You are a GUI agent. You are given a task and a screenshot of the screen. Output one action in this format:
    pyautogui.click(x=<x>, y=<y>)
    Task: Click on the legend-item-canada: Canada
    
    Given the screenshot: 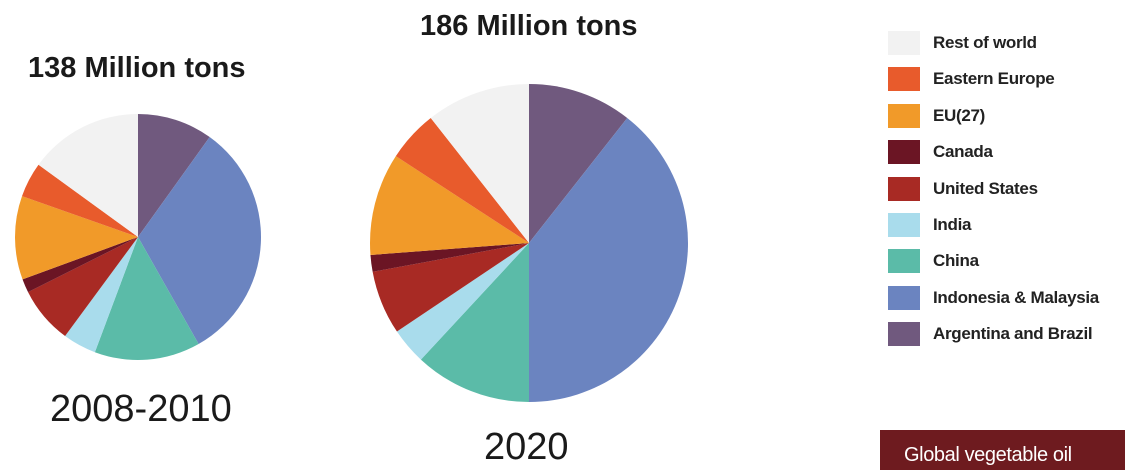 What is the action you would take?
    pyautogui.click(x=1006, y=155)
    